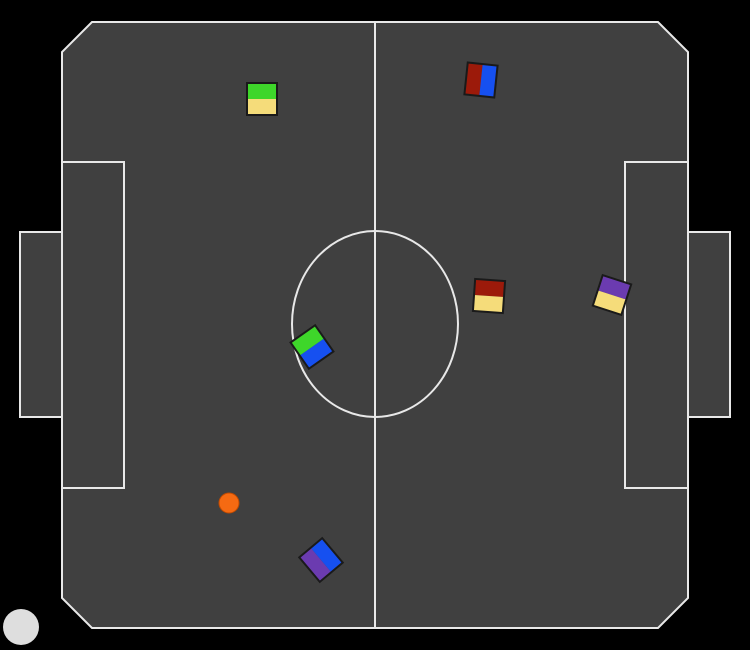 The height and width of the screenshot is (650, 750). What do you see at coordinates (21, 627) in the screenshot?
I see `corner-marker` at bounding box center [21, 627].